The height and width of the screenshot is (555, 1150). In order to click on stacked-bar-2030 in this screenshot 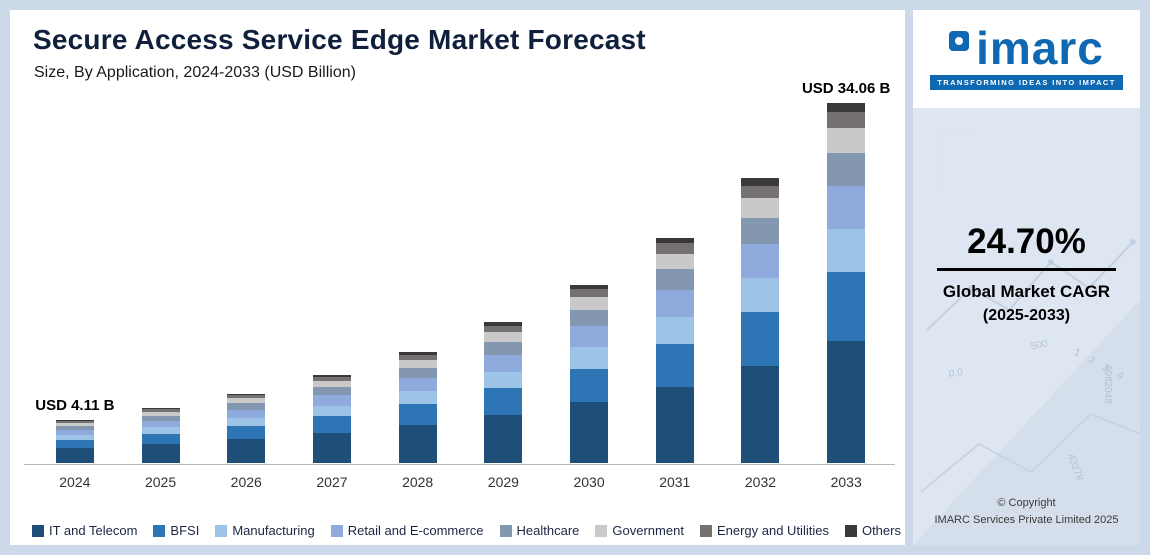, I will do `click(589, 373)`.